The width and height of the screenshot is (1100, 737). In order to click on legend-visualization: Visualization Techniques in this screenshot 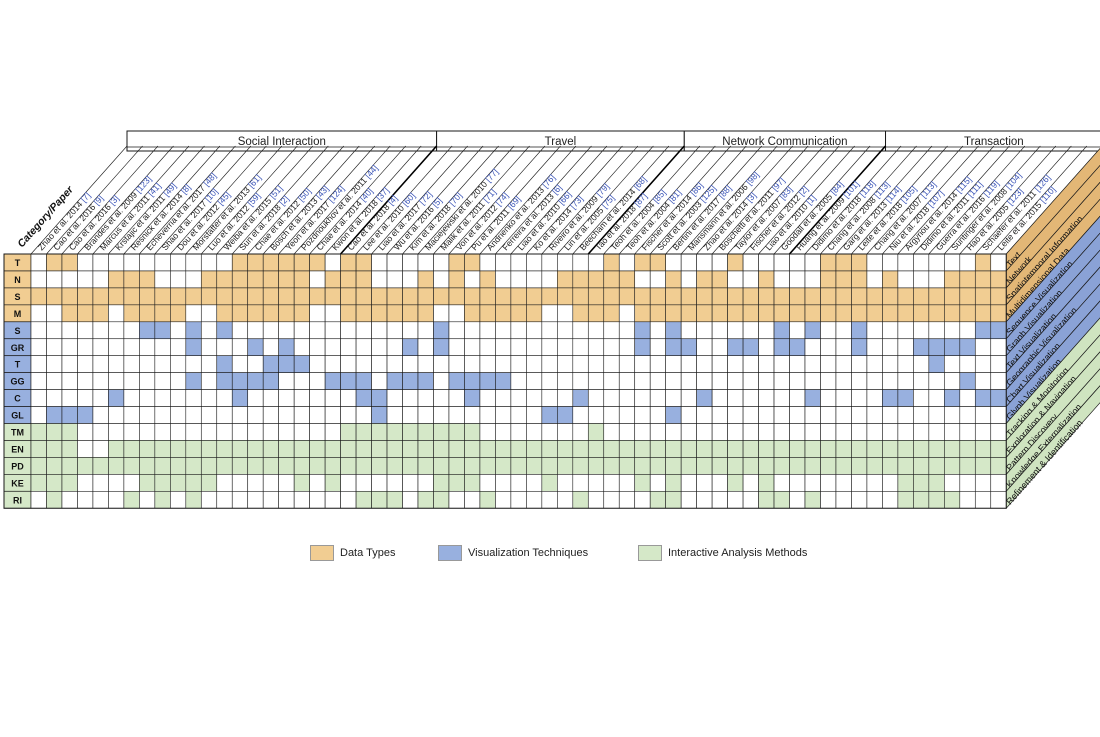, I will do `click(513, 553)`.